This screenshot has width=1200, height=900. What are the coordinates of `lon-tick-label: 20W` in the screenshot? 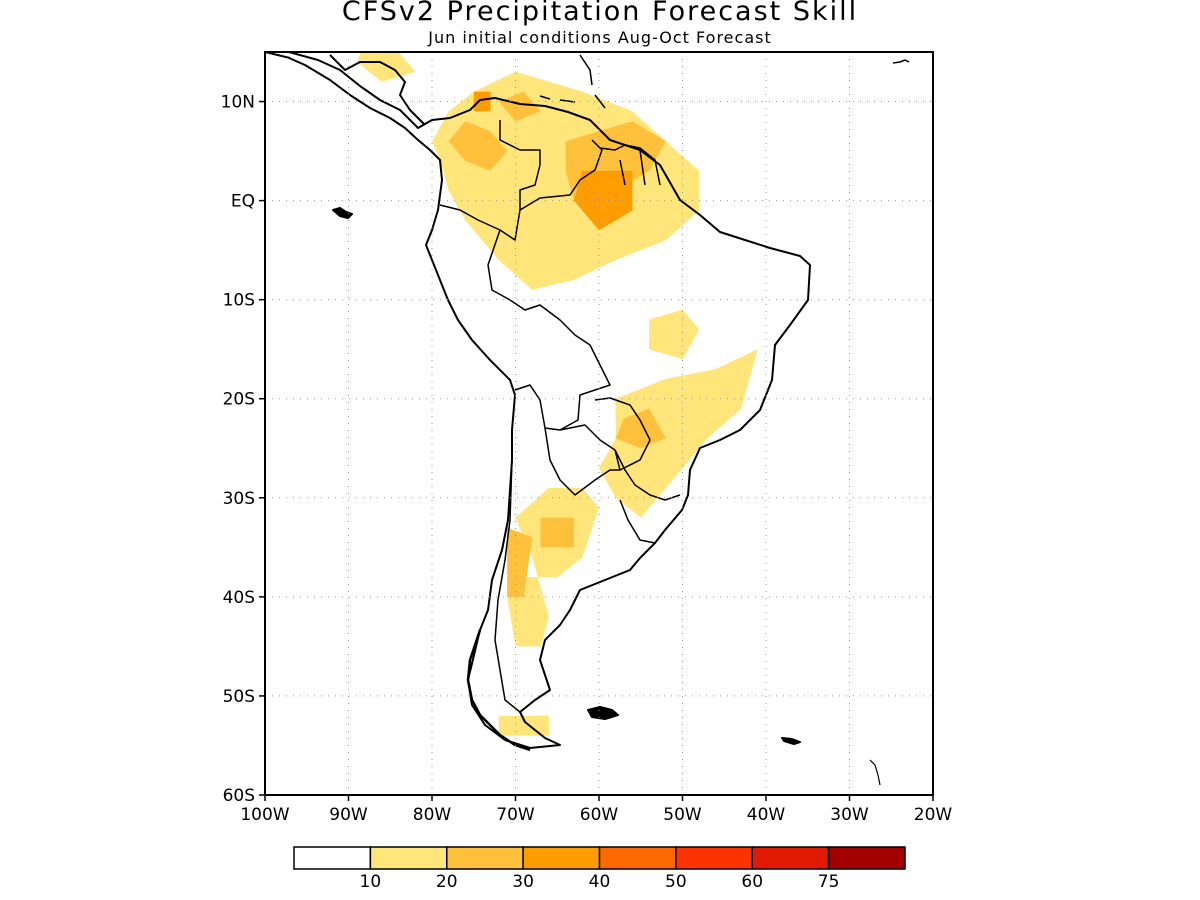 It's located at (933, 815).